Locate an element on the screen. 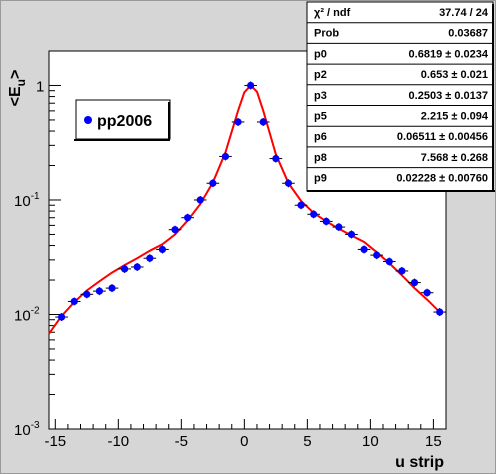  stats-label: Prob is located at coordinates (326, 34).